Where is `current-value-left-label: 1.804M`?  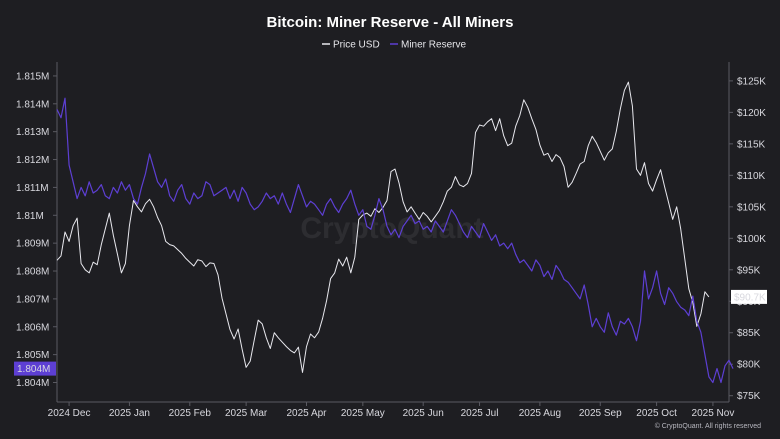 current-value-left-label: 1.804M is located at coordinates (33, 369).